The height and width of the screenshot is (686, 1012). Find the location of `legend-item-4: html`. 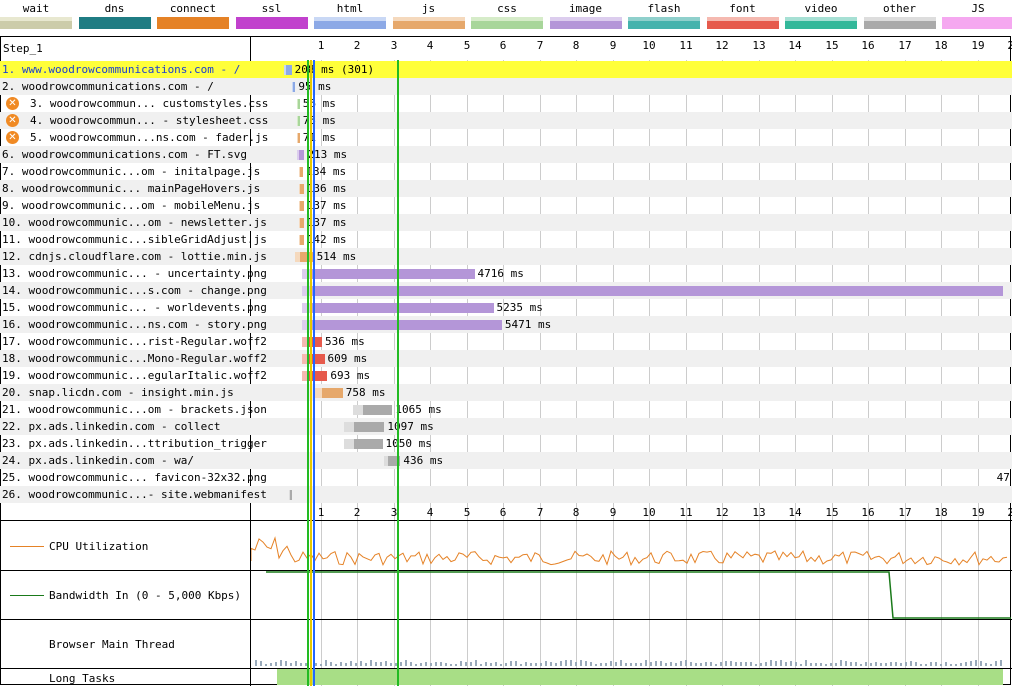

legend-item-4: html is located at coordinates (350, 16).